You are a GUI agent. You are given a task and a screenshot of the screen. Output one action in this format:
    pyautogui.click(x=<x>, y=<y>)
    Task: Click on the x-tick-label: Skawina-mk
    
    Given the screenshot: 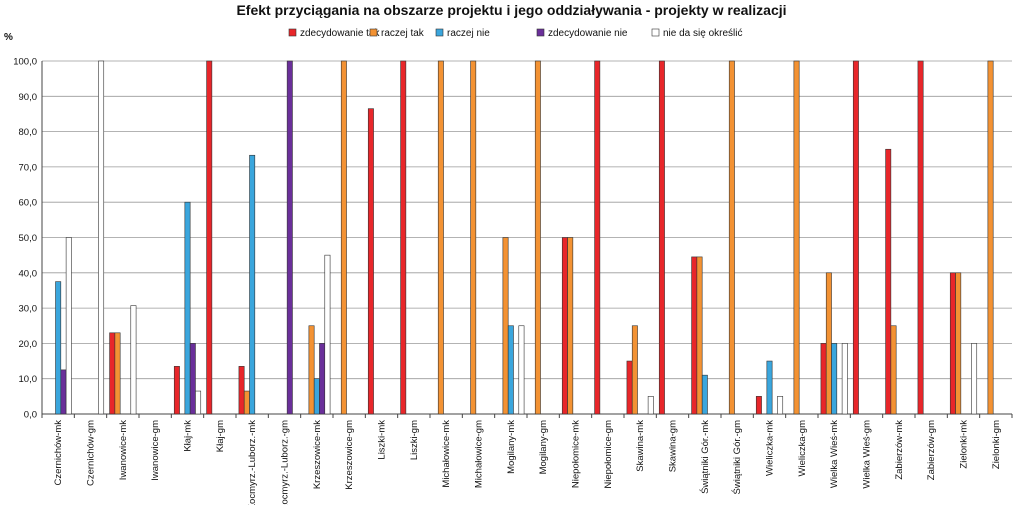 What is the action you would take?
    pyautogui.click(x=640, y=446)
    